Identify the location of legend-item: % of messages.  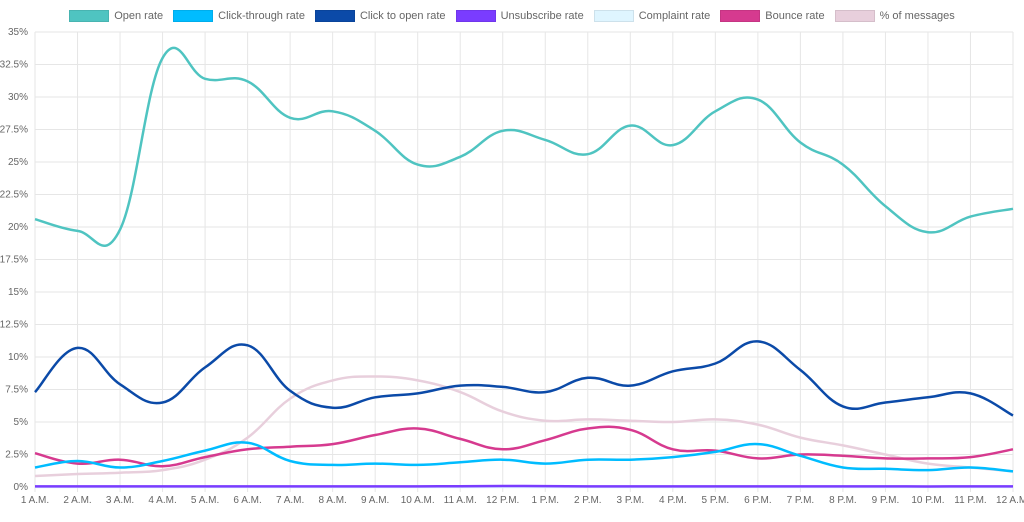
(894, 16).